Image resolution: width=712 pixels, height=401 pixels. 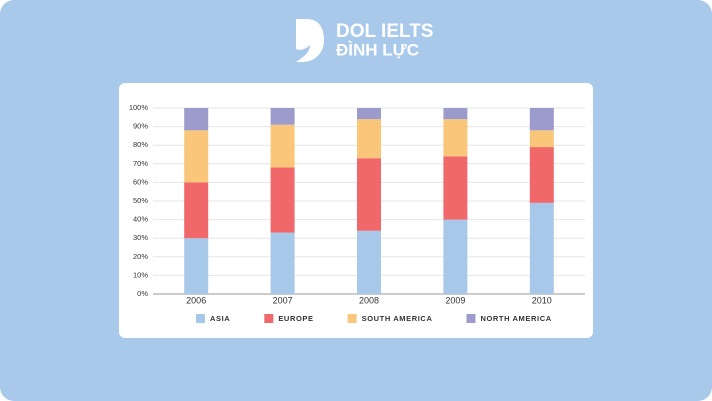 What do you see at coordinates (384, 31) in the screenshot?
I see `brand: DOL IELTS` at bounding box center [384, 31].